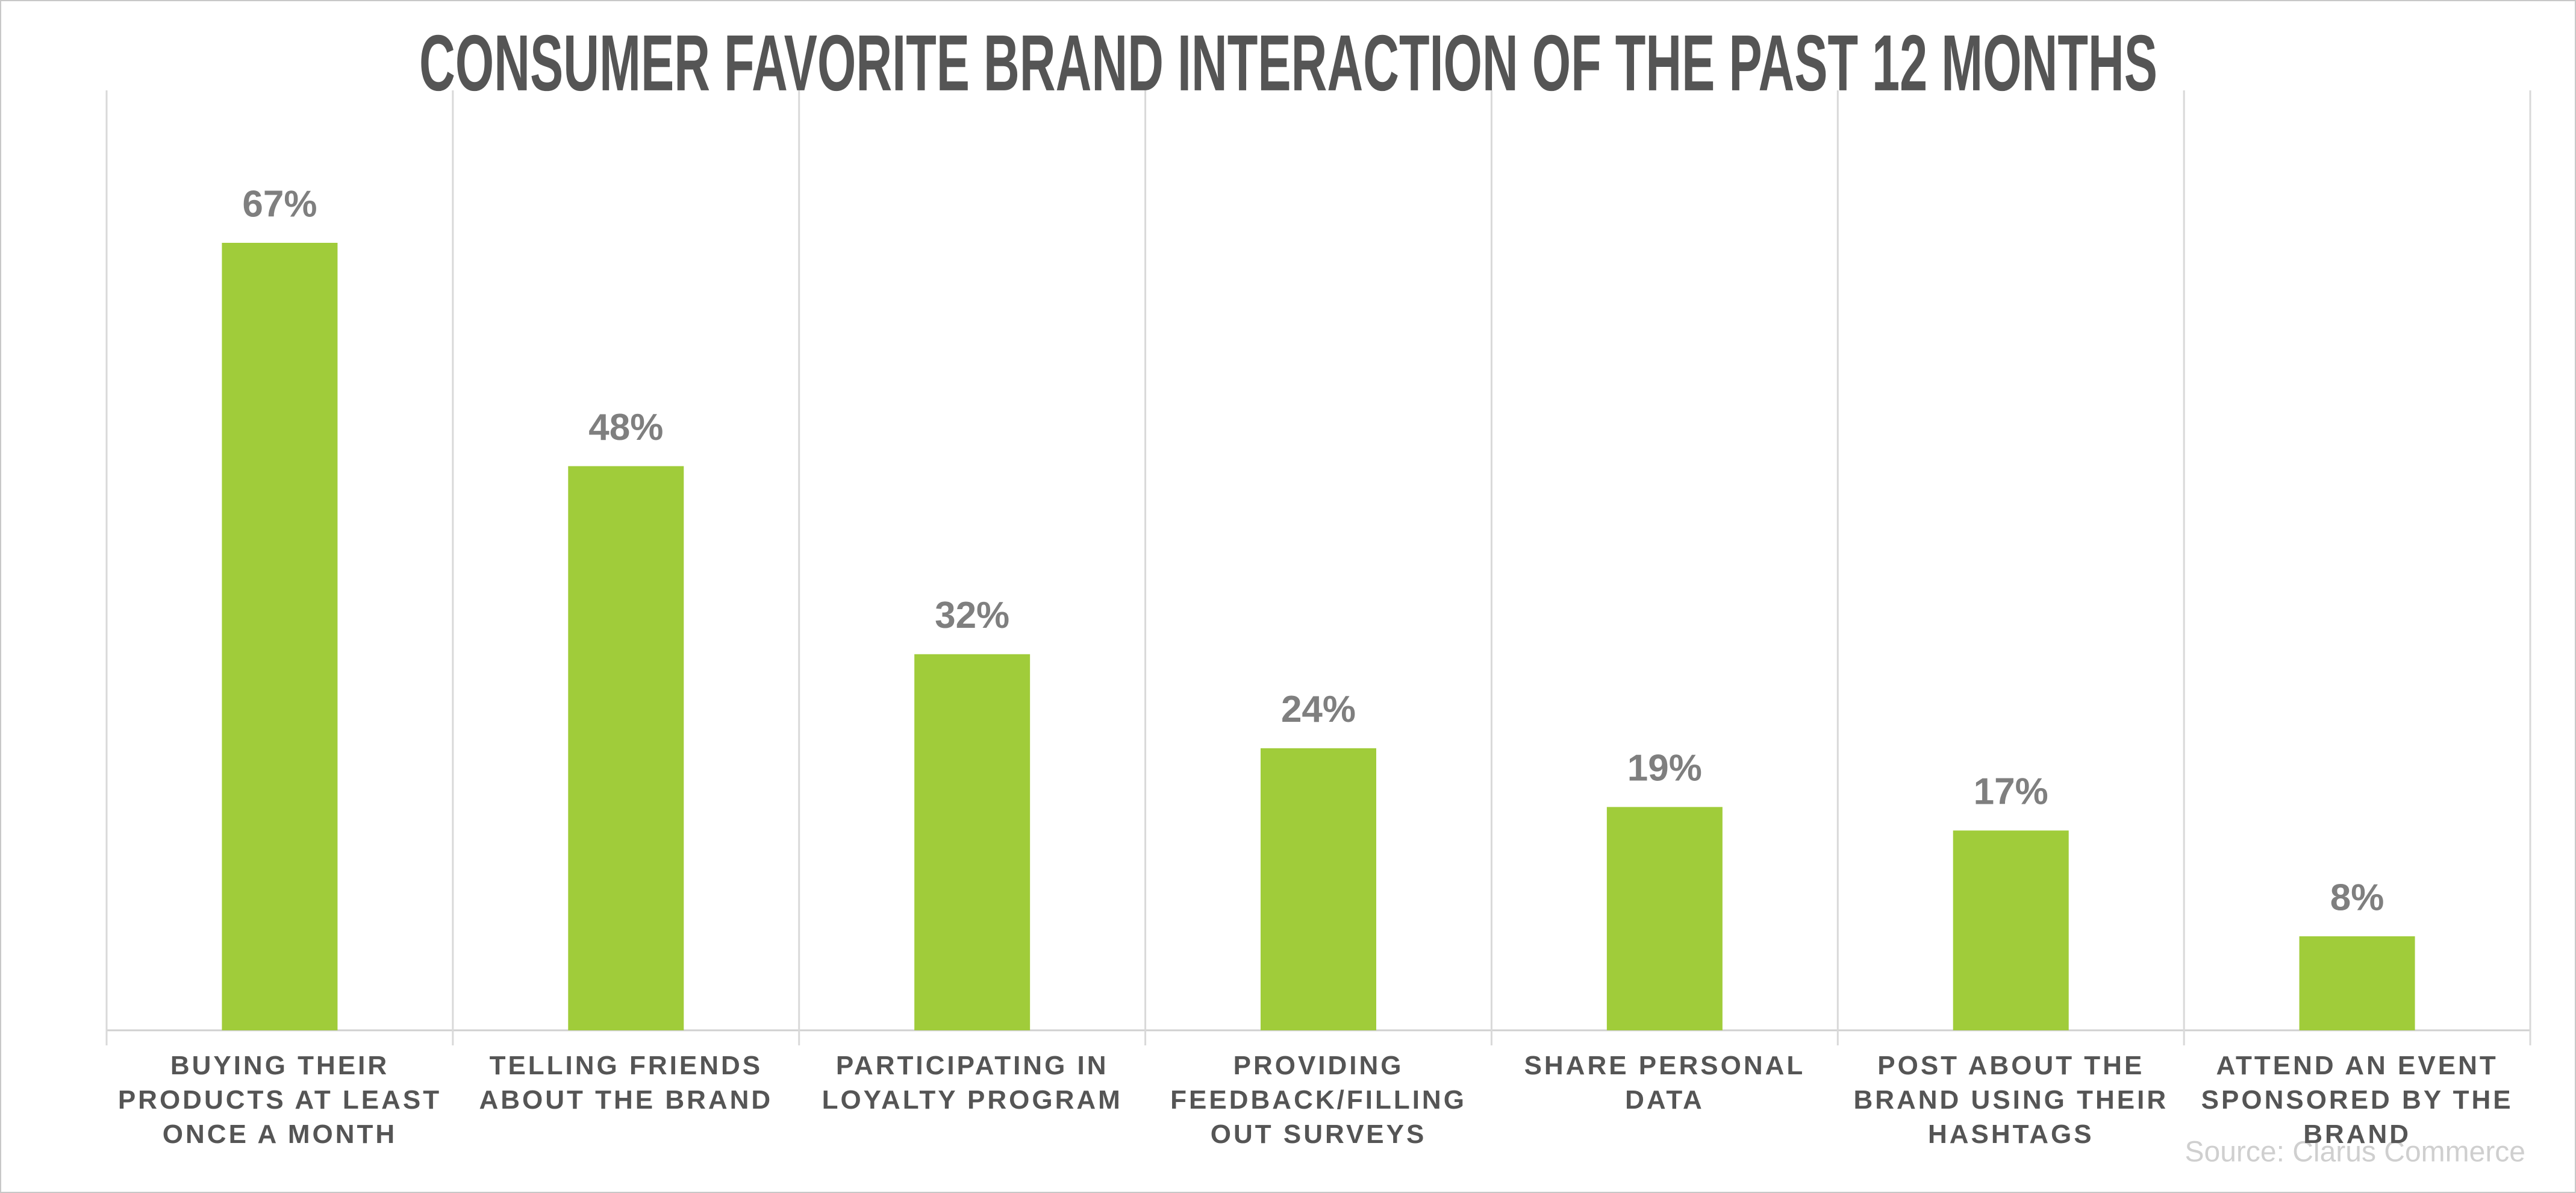 This screenshot has height=1193, width=2576. Describe the element at coordinates (2011, 792) in the screenshot. I see `value-label: 17%` at that location.